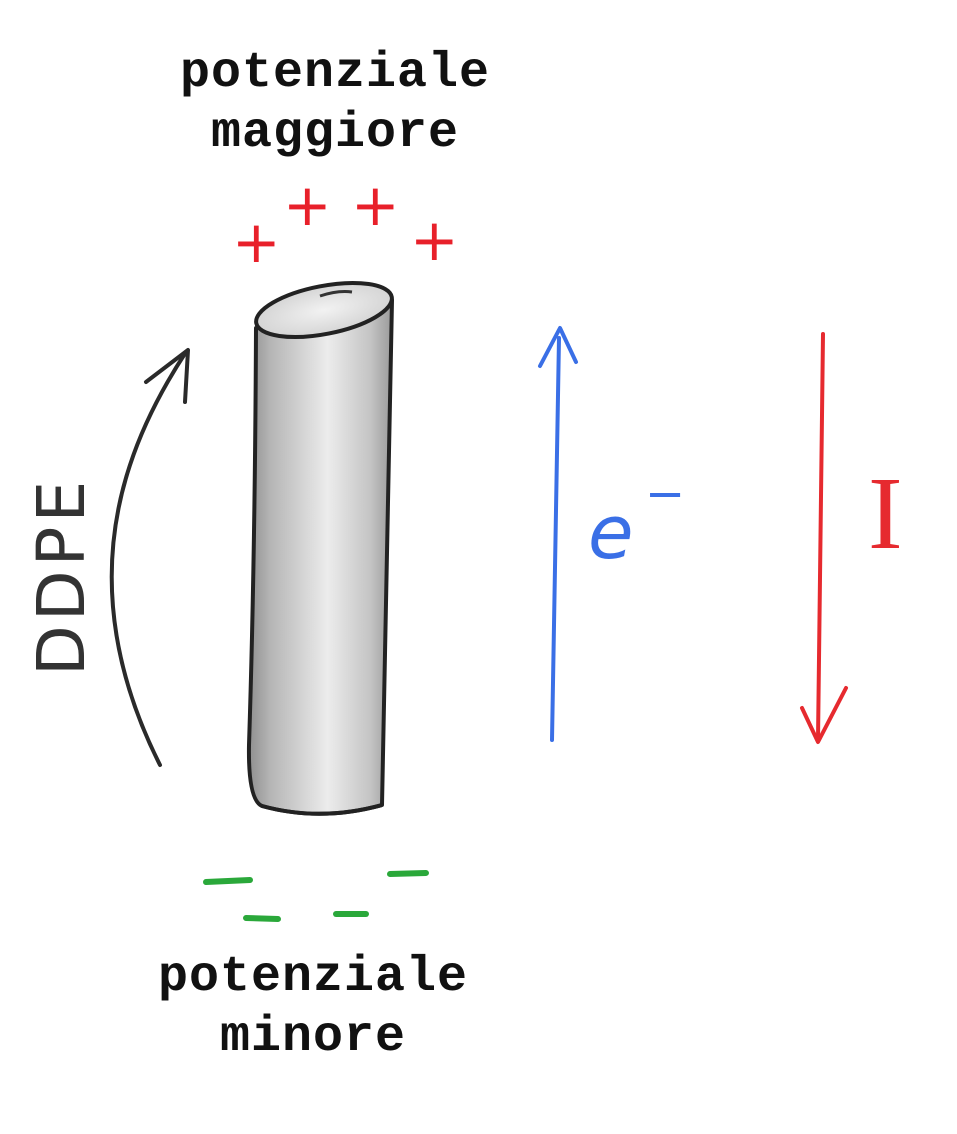 The height and width of the screenshot is (1134, 957). What do you see at coordinates (335, 104) in the screenshot?
I see `higher-potential-label: potenziale maggiore` at bounding box center [335, 104].